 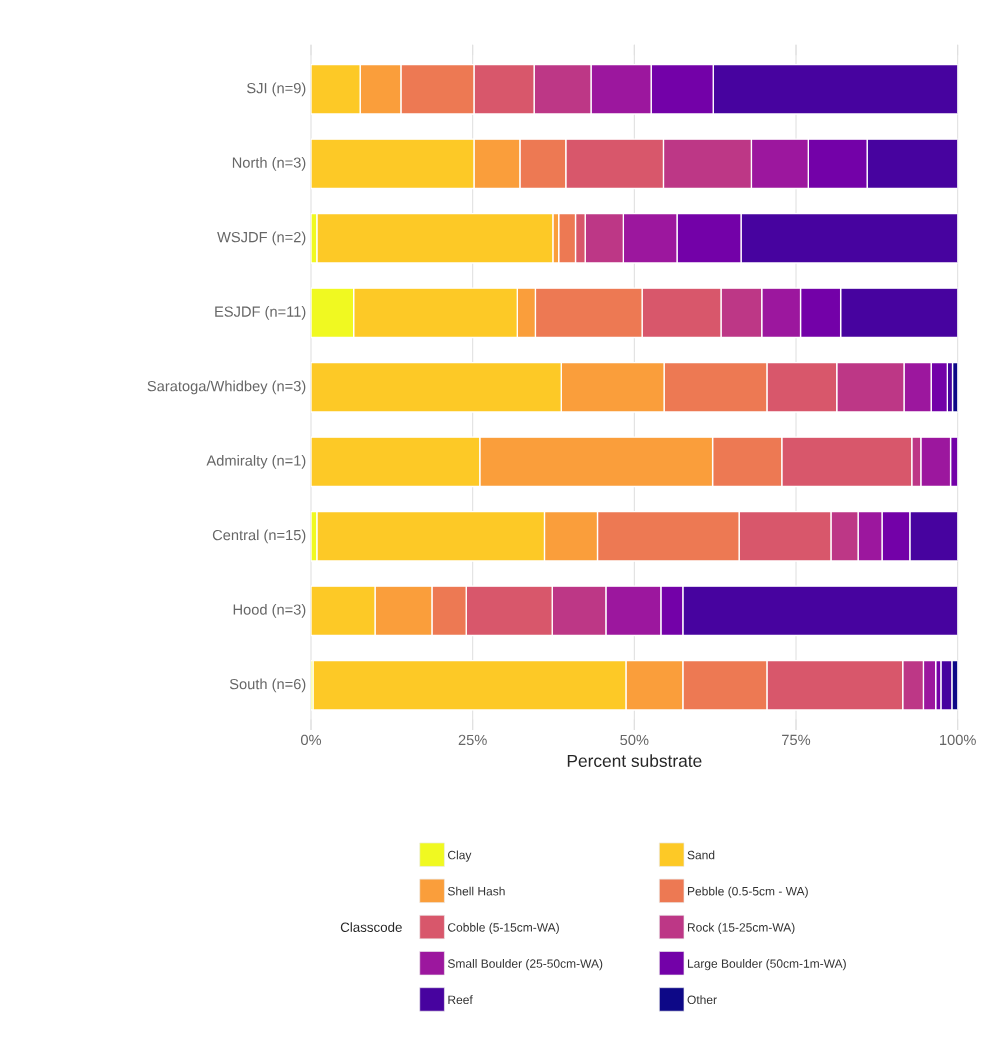 I want to click on x-tick-label: 100%, so click(x=958, y=740).